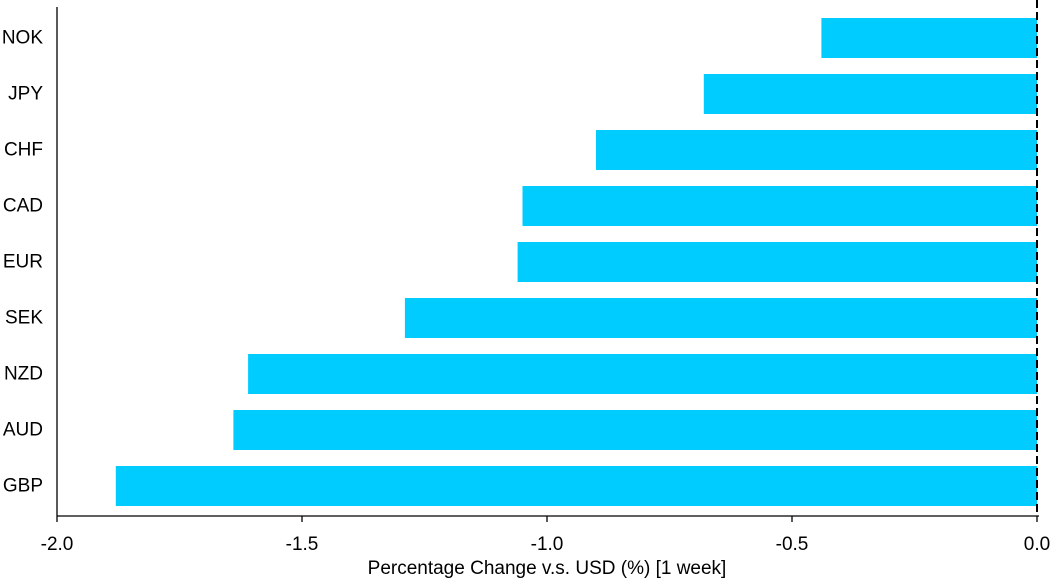  What do you see at coordinates (576, 486) in the screenshot?
I see `bar-gbp` at bounding box center [576, 486].